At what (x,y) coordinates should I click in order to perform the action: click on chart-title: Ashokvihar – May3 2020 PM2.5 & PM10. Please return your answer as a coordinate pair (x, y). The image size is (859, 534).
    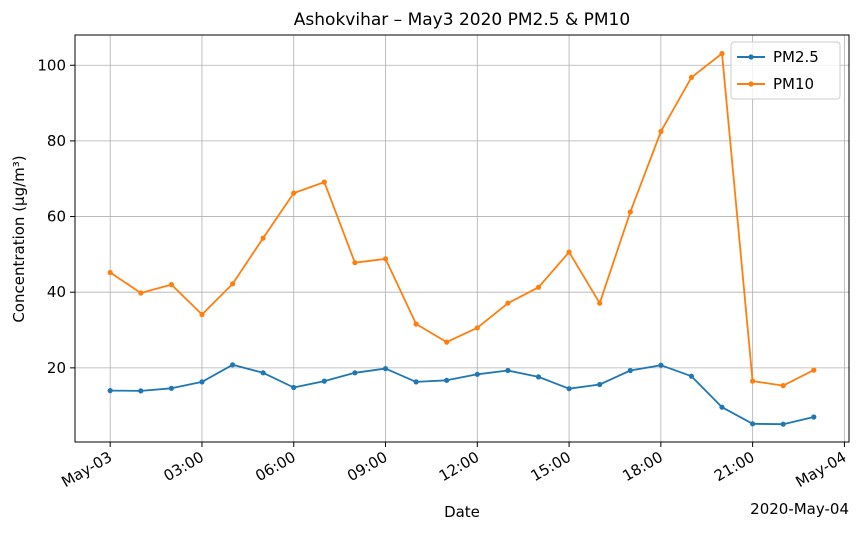
    Looking at the image, I should click on (462, 20).